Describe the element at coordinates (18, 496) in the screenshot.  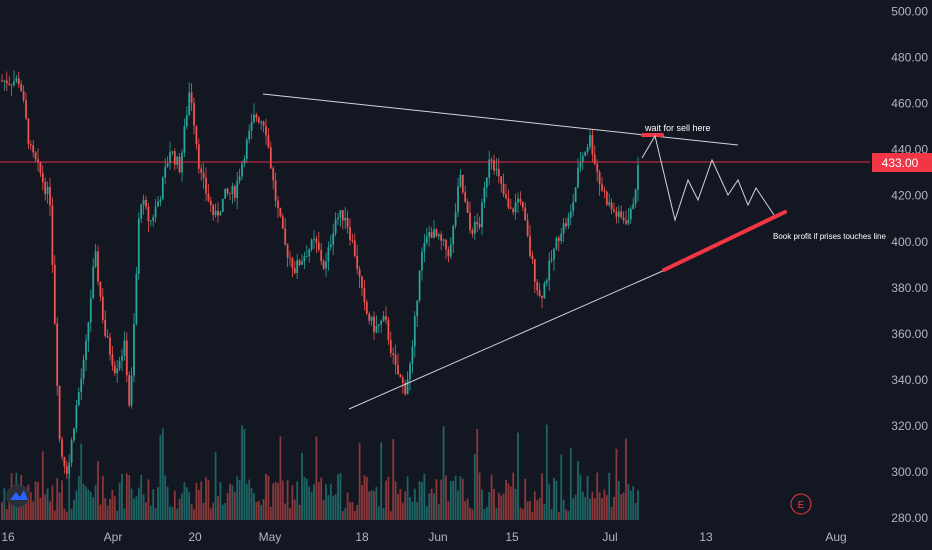
I see `tradingview-logo` at that location.